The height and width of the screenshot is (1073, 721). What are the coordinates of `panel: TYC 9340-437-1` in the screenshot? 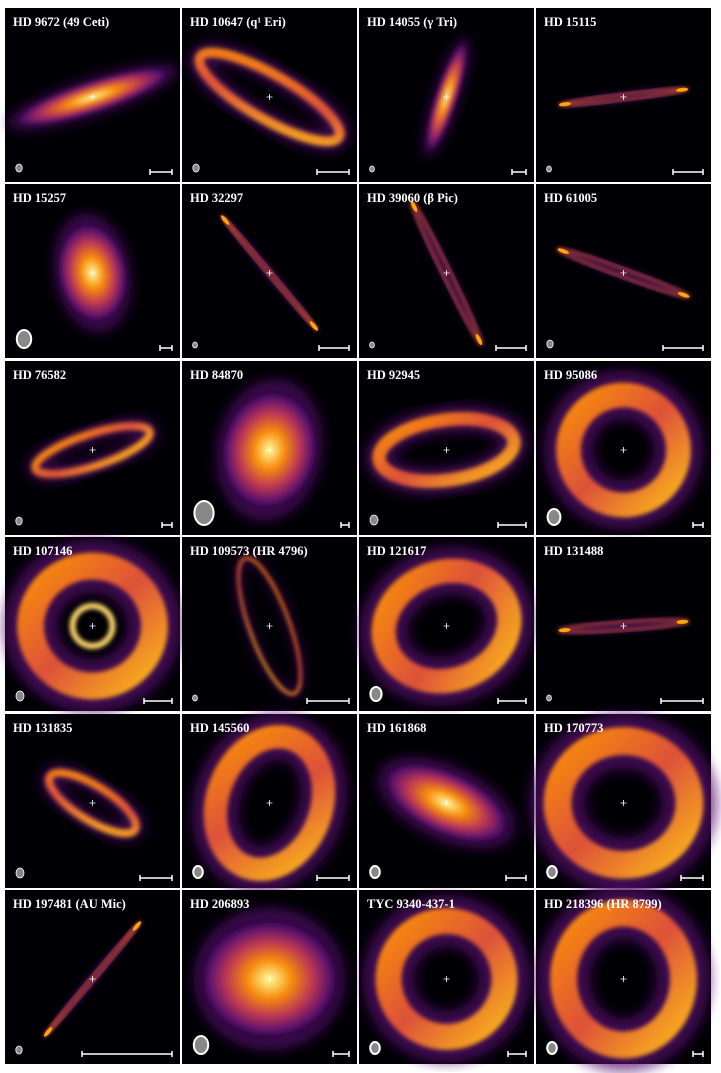 It's located at (446, 977).